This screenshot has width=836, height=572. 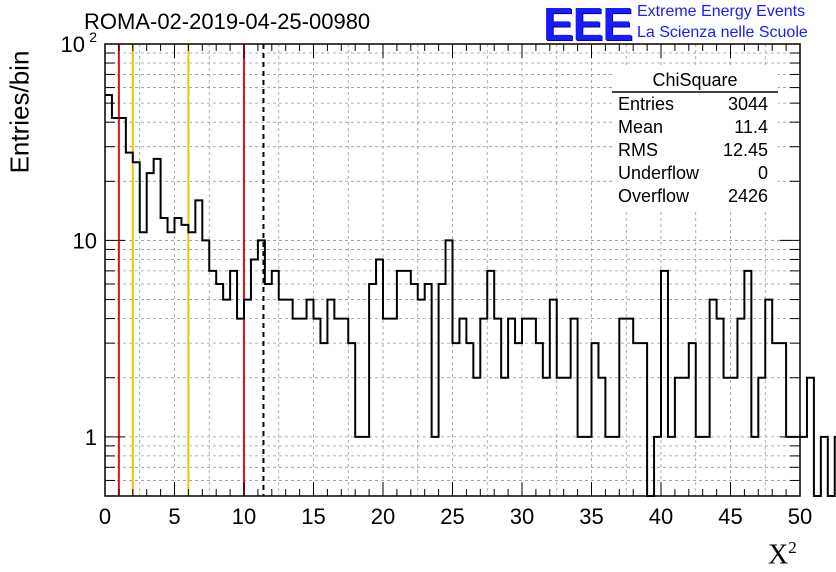 I want to click on x-axis-label: X2, so click(x=782, y=554).